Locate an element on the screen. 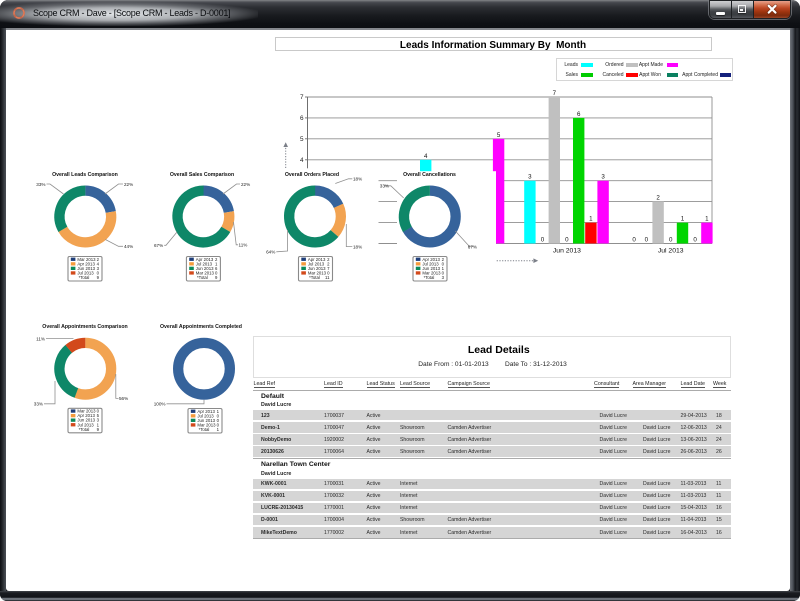  svg-text: 44% is located at coordinates (128, 246).